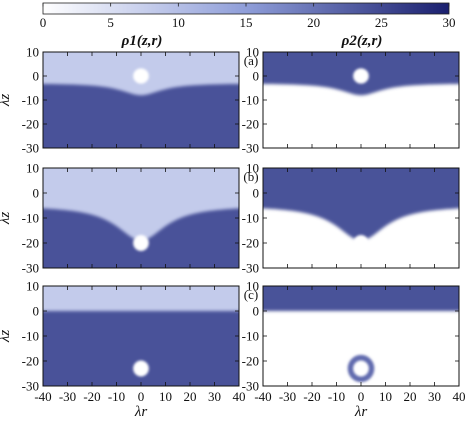  Describe the element at coordinates (313, 22) in the screenshot. I see `colorbar-tick-label: 20` at that location.